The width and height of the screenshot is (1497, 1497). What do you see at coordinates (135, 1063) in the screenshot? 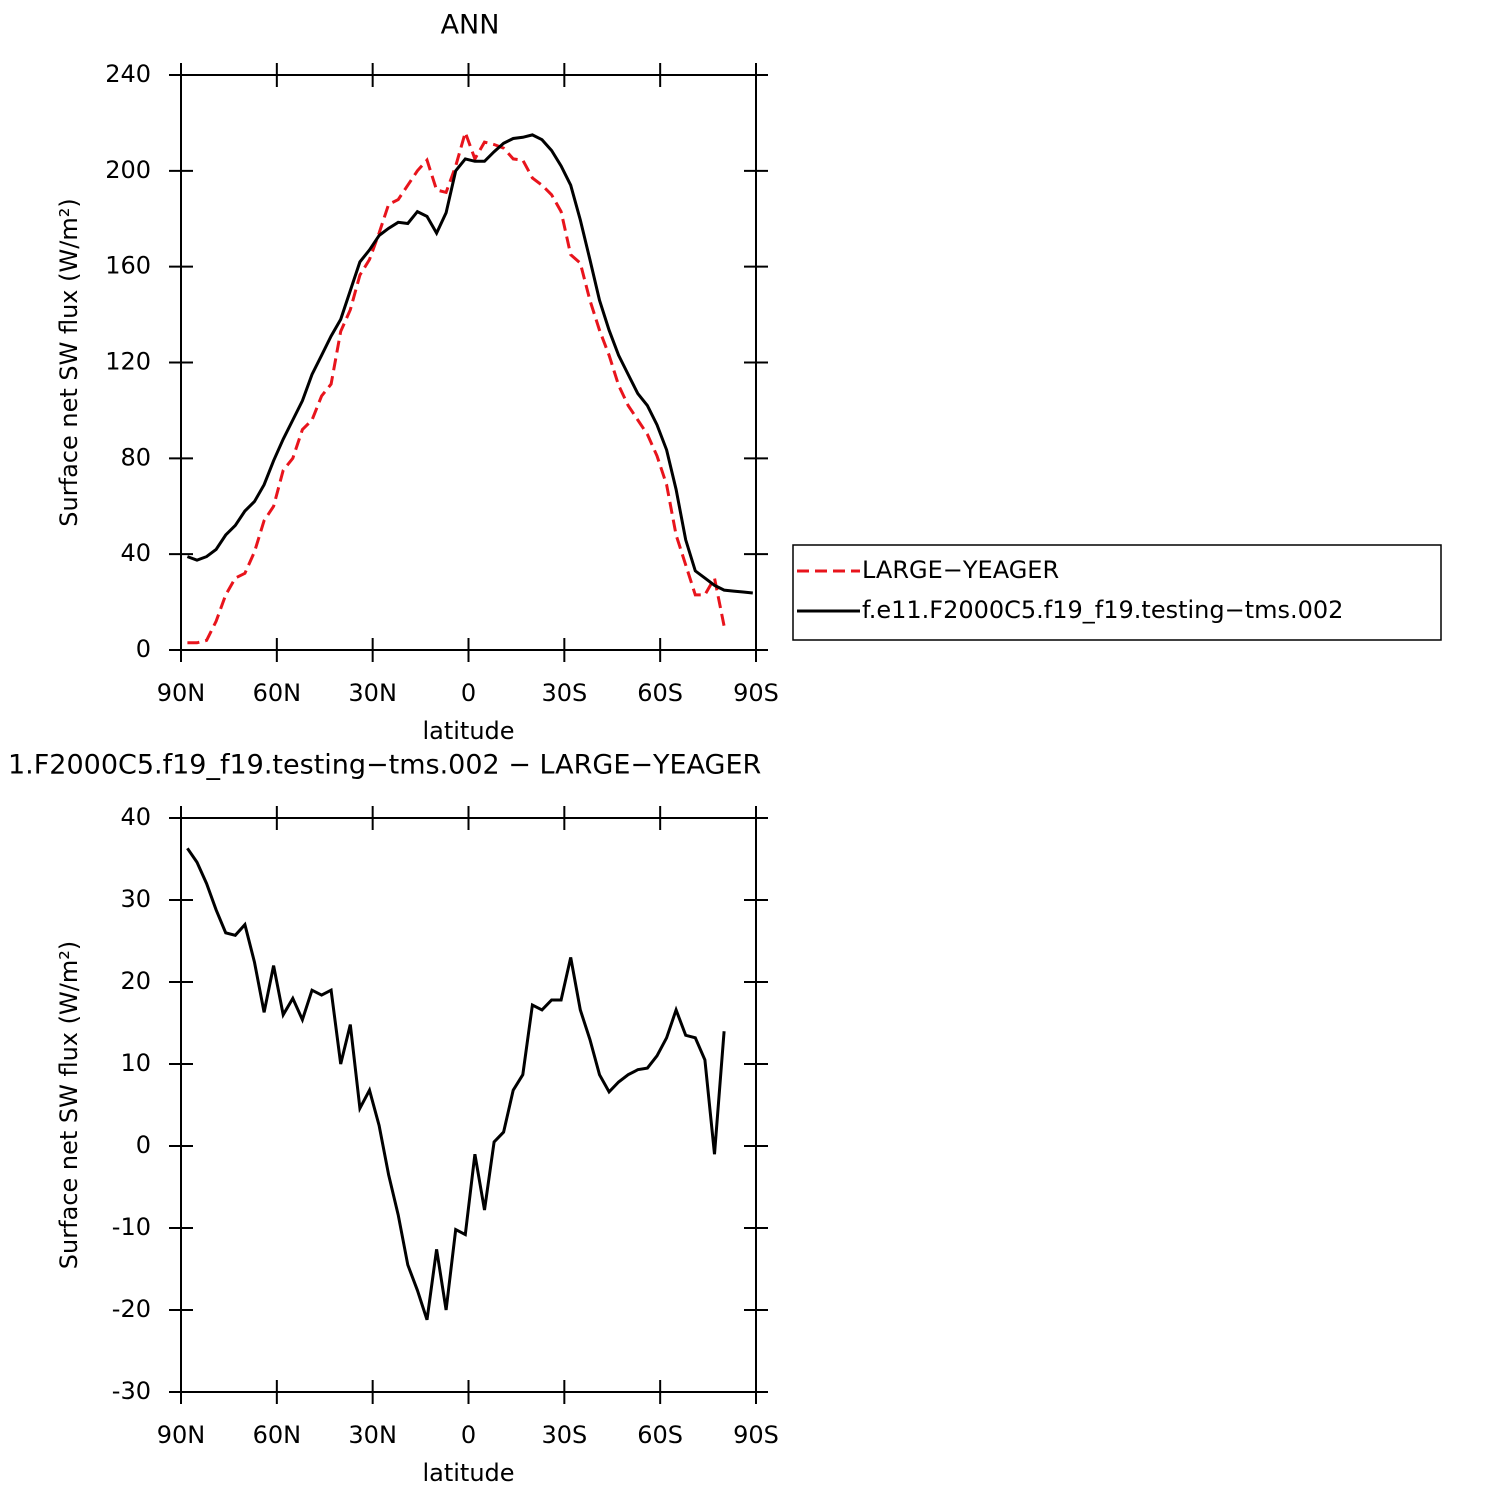
I see `y-tick-label: 10` at bounding box center [135, 1063].